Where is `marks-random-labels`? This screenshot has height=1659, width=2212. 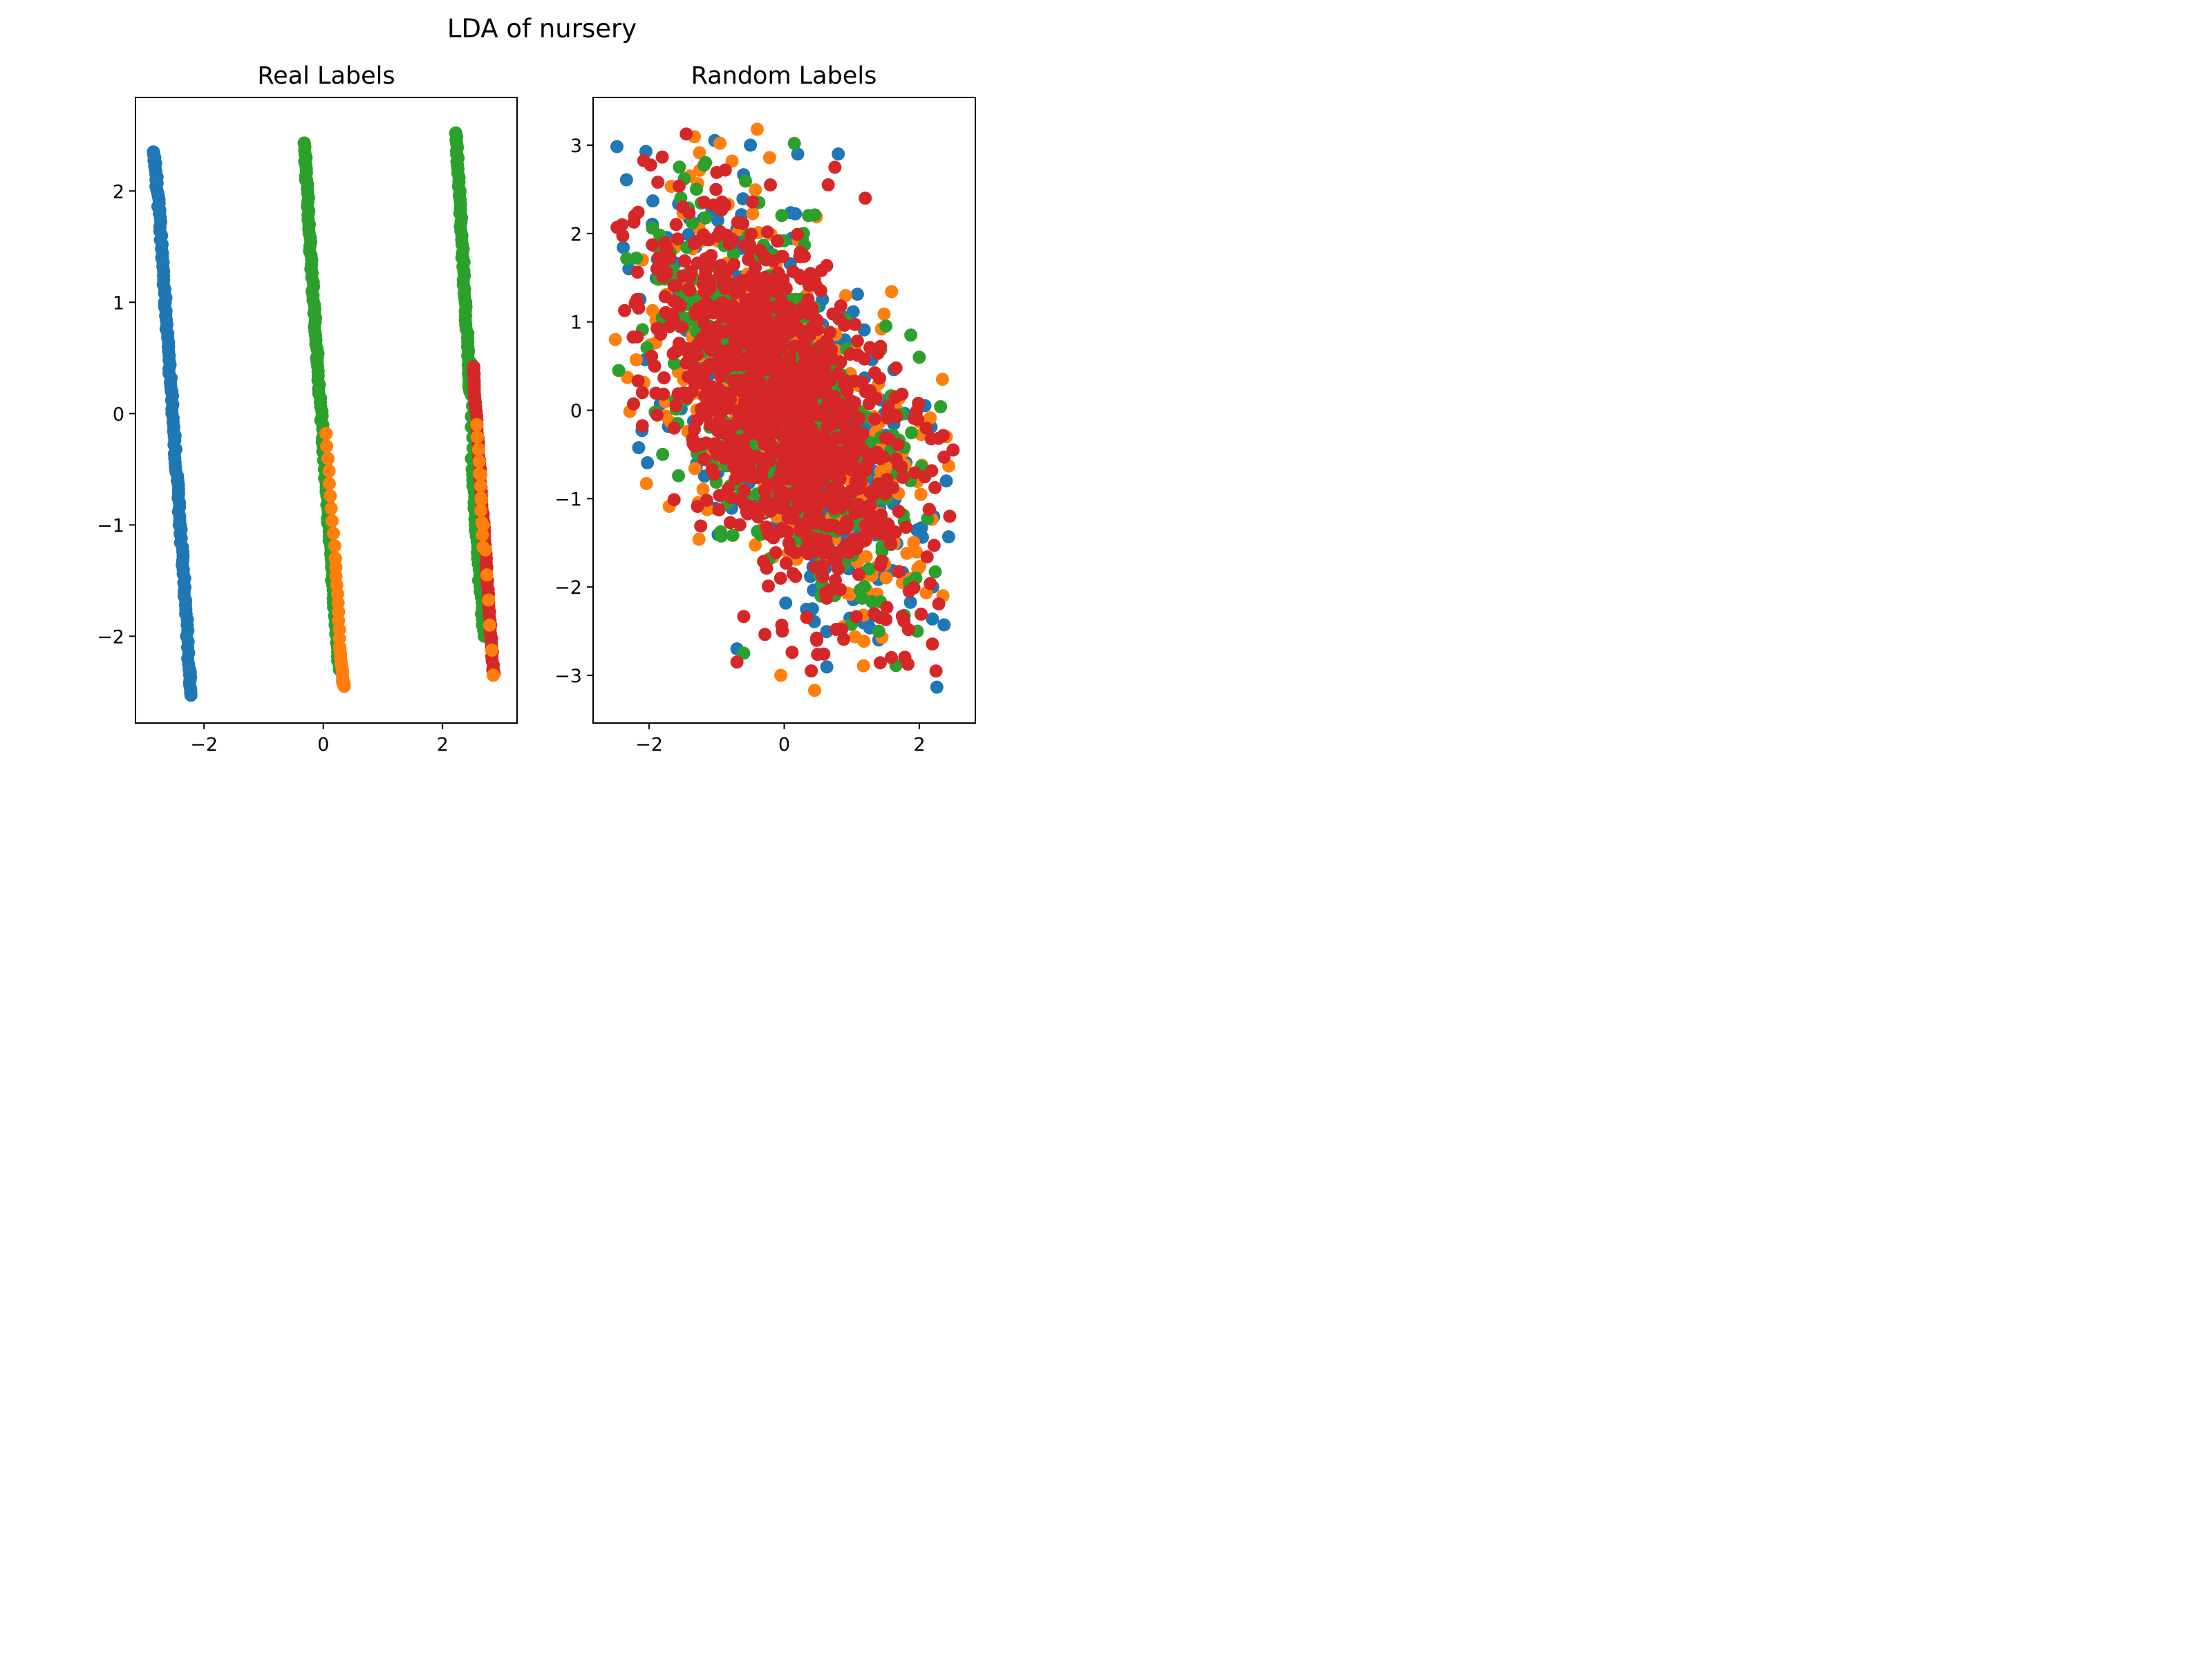
marks-random-labels is located at coordinates (784, 409).